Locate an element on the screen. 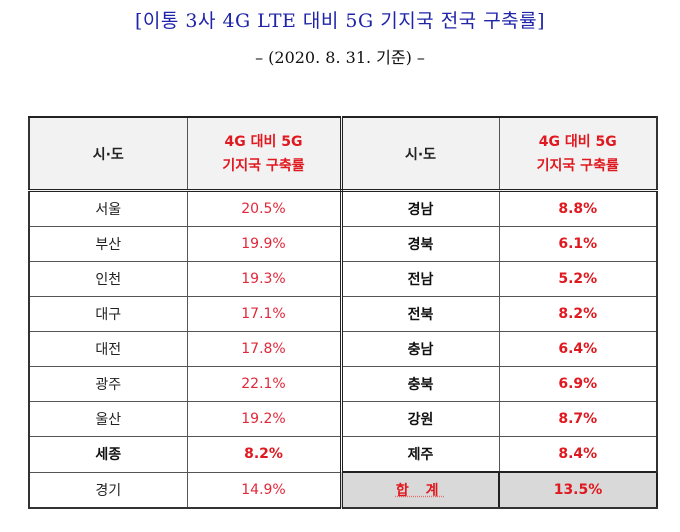 This screenshot has width=680, height=532. region-cell: 경북 is located at coordinates (419, 244).